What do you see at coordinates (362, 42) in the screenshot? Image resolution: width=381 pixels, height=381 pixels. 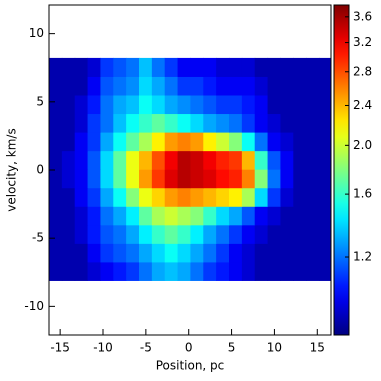 I see `colorbar-tick-label: 3.2` at bounding box center [362, 42].